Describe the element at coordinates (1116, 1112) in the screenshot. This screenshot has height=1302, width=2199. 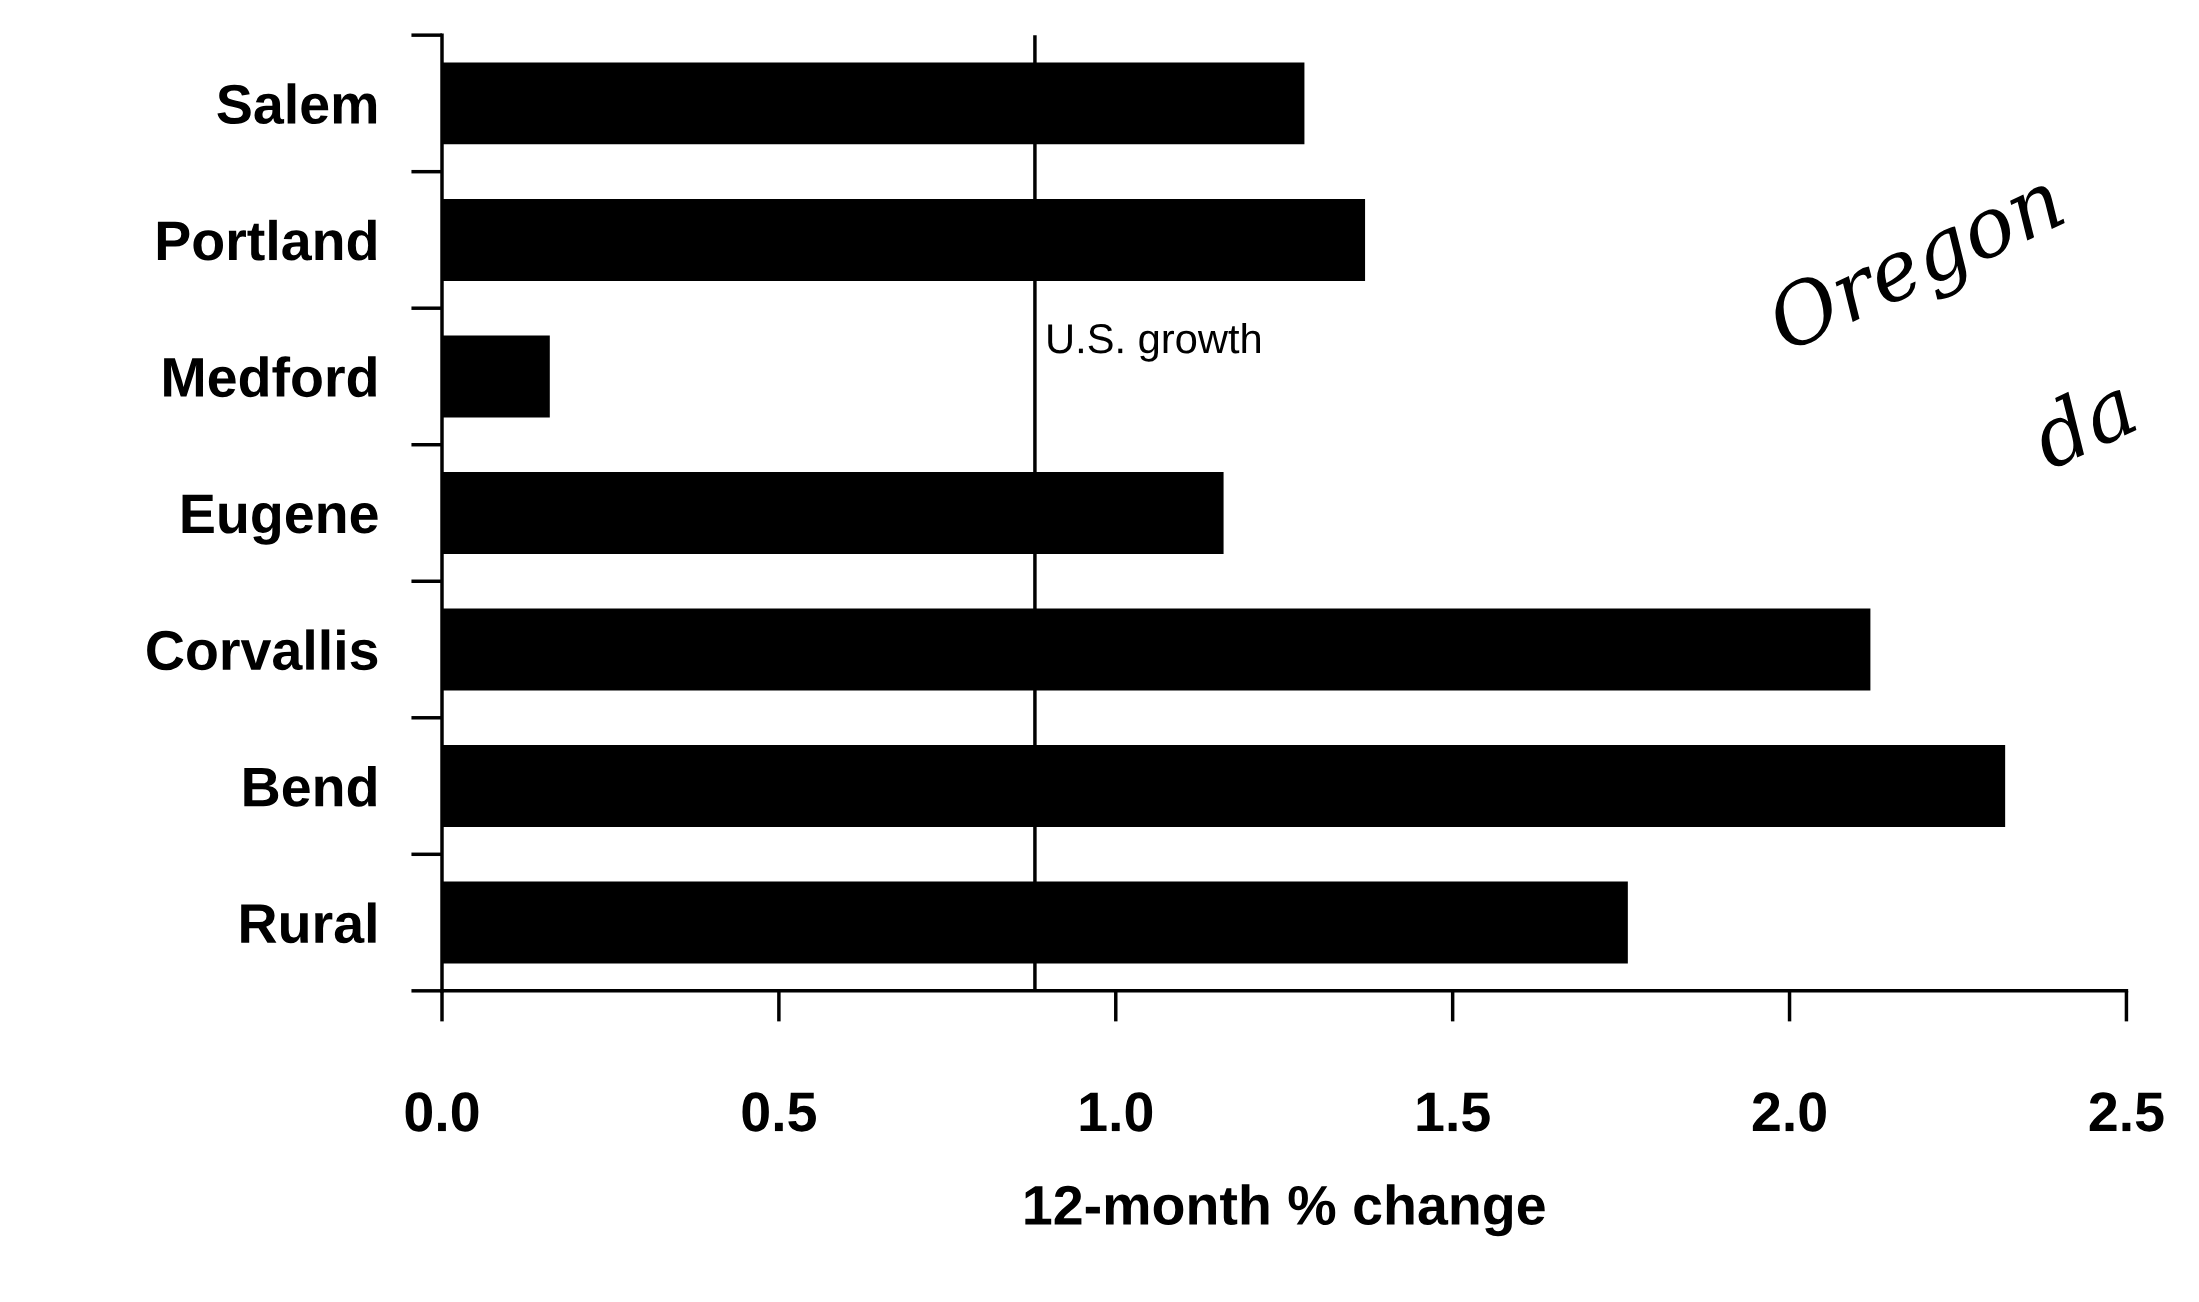
I see `x-tick-label: 1.0` at that location.